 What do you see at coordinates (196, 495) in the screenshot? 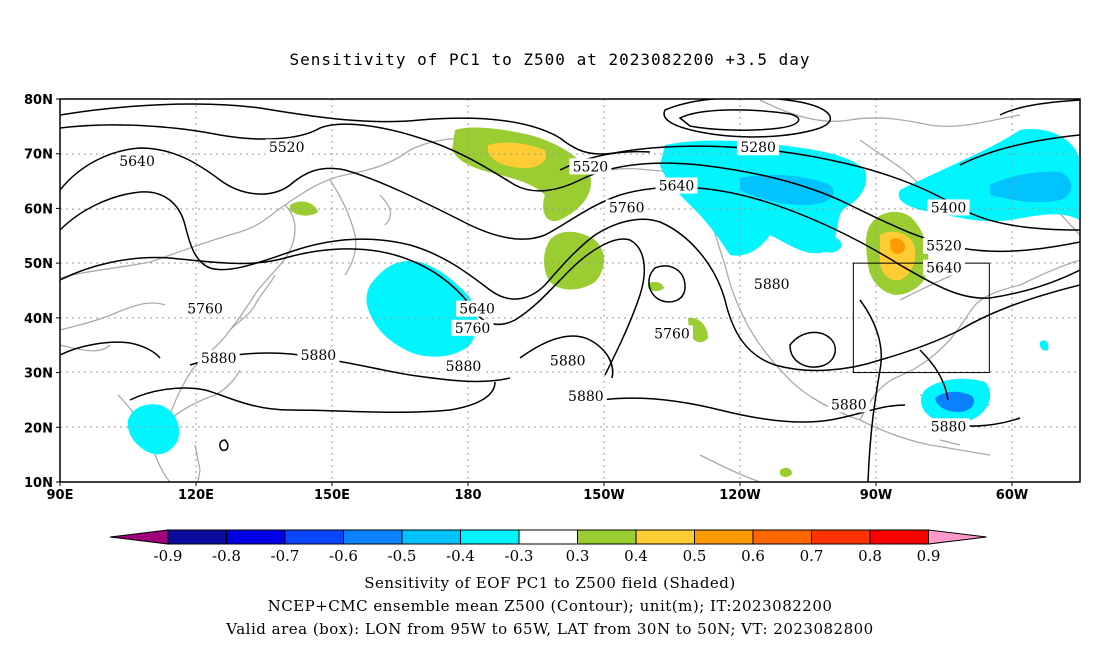
I see `lon-tick-label: 120E` at bounding box center [196, 495].